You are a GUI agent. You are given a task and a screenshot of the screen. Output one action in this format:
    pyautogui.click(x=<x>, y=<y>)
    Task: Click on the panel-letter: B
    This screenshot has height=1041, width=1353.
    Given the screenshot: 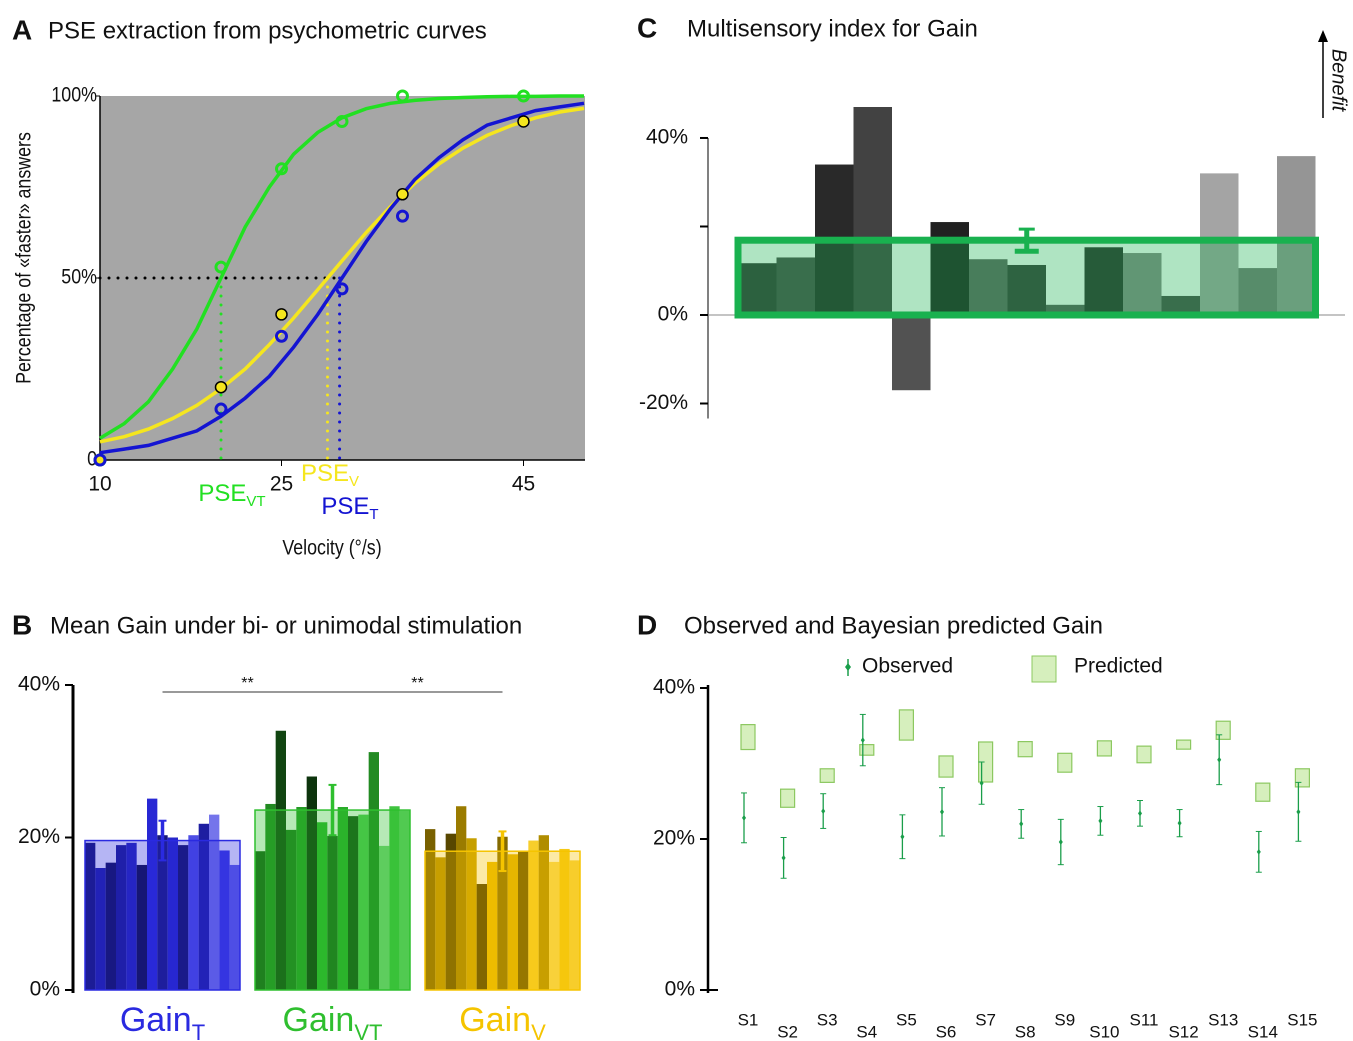 What is the action you would take?
    pyautogui.click(x=22, y=624)
    